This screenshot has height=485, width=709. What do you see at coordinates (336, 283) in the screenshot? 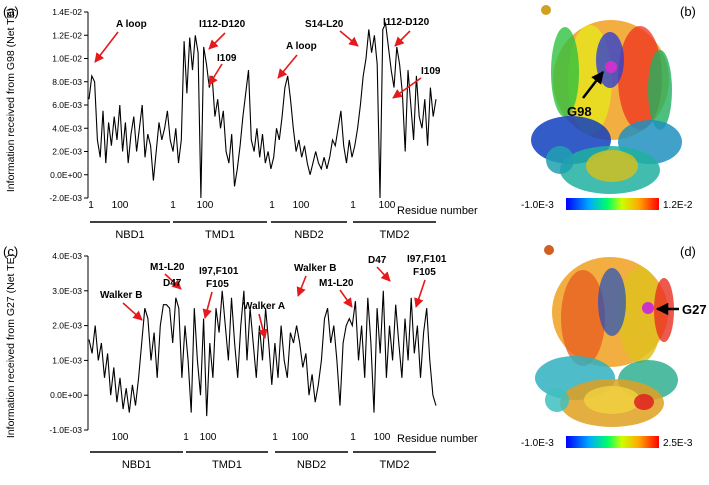
I see `annotation-m1-l20-2: M1-L20` at bounding box center [336, 283].